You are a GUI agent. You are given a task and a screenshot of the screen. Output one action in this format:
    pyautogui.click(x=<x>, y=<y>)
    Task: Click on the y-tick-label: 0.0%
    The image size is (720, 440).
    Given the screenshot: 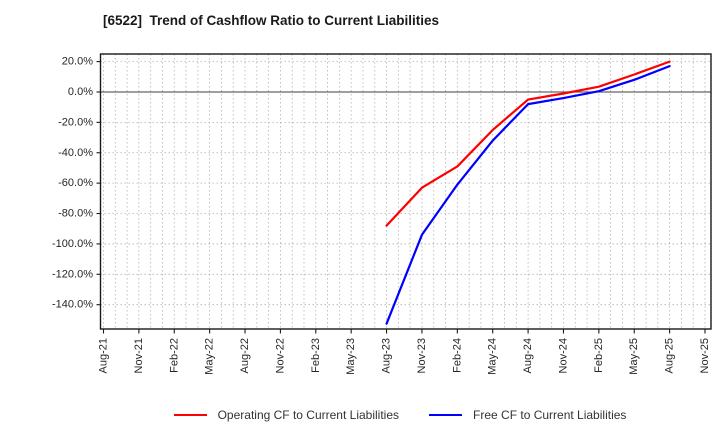 What is the action you would take?
    pyautogui.click(x=80, y=92)
    